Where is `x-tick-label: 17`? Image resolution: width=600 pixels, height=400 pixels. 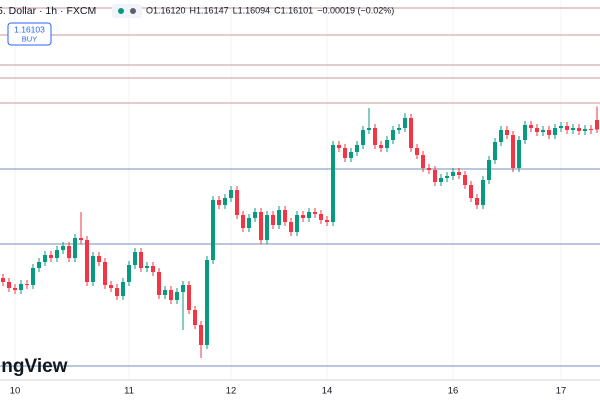
x-tick-label: 17 is located at coordinates (561, 391).